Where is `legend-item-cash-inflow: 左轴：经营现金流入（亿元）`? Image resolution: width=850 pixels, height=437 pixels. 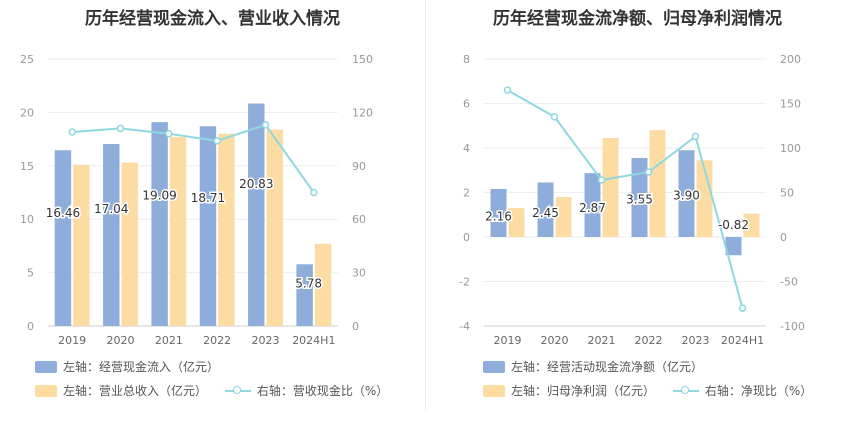 legend-item-cash-inflow: 左轴：经营现金流入（亿元） is located at coordinates (127, 367).